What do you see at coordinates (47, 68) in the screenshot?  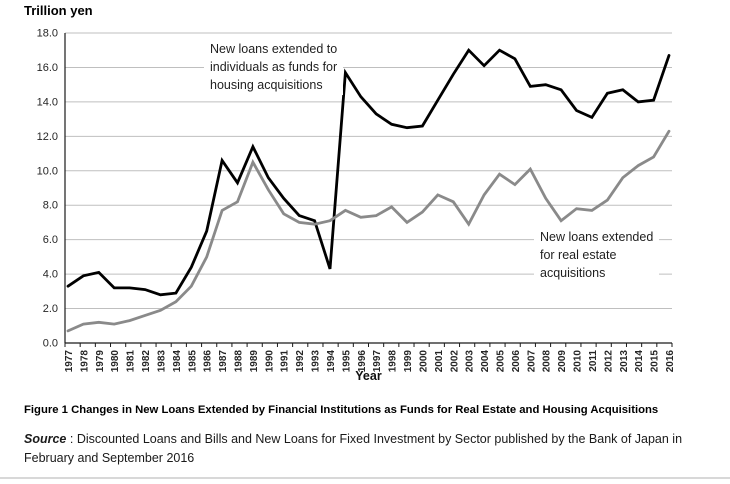 I see `y-tick-label: 16.0` at bounding box center [47, 68].